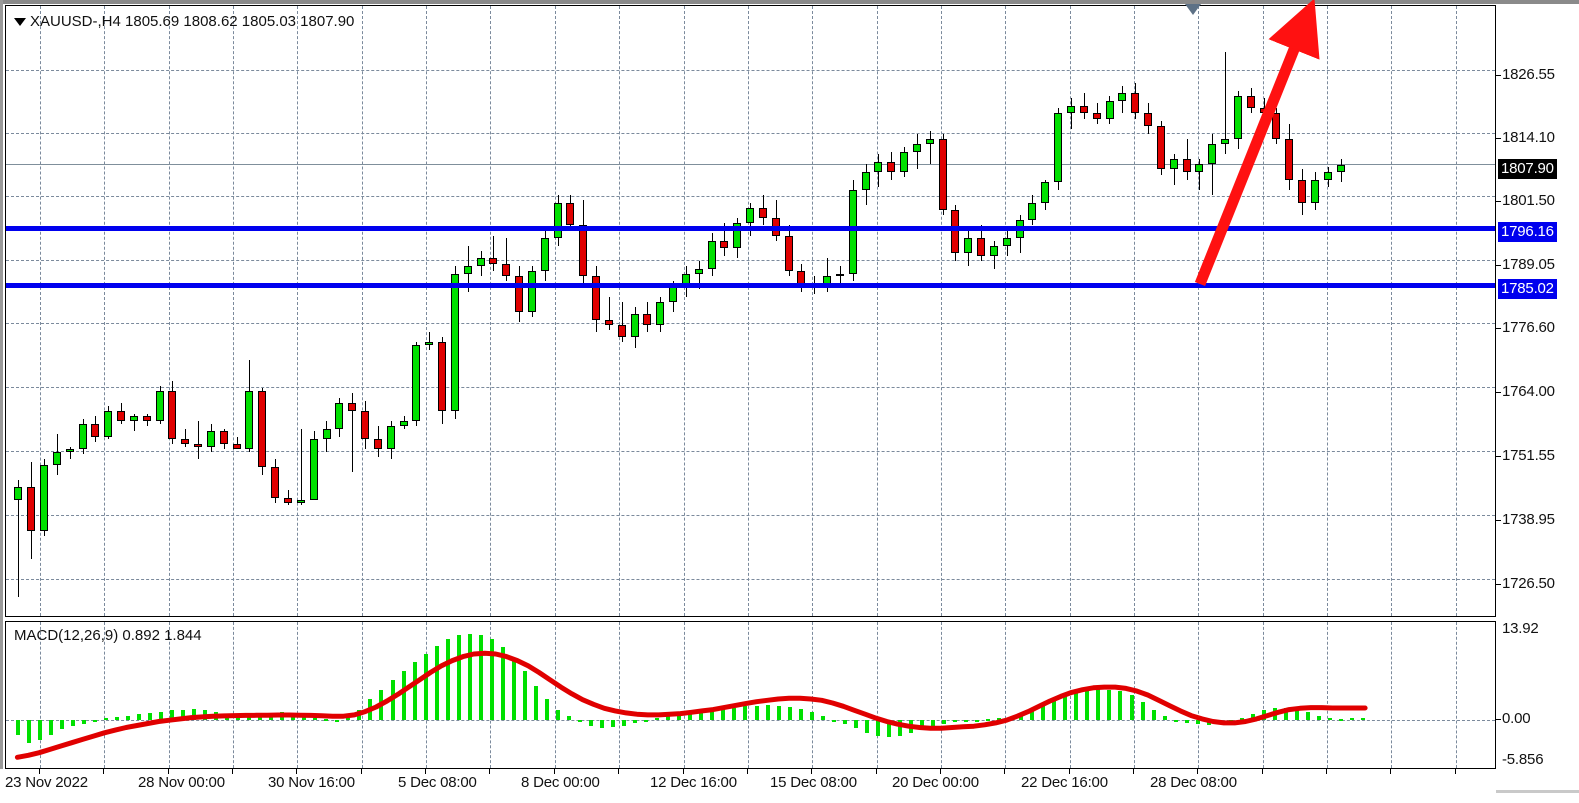 The height and width of the screenshot is (803, 1579). I want to click on price-level-label-2: 1785.02, so click(1527, 289).